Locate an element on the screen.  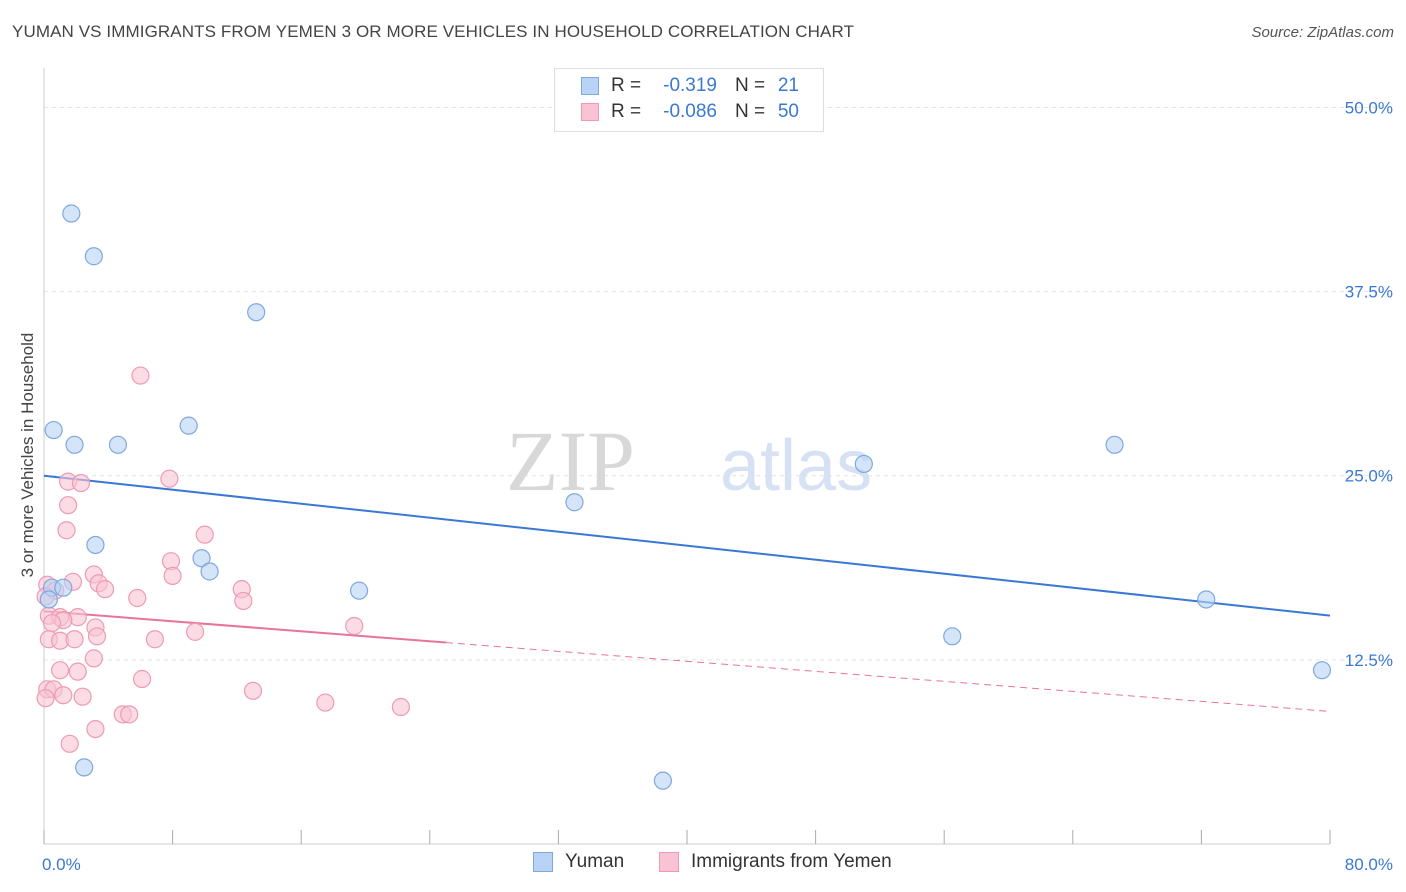
r-value: -0.086 is located at coordinates (690, 111).